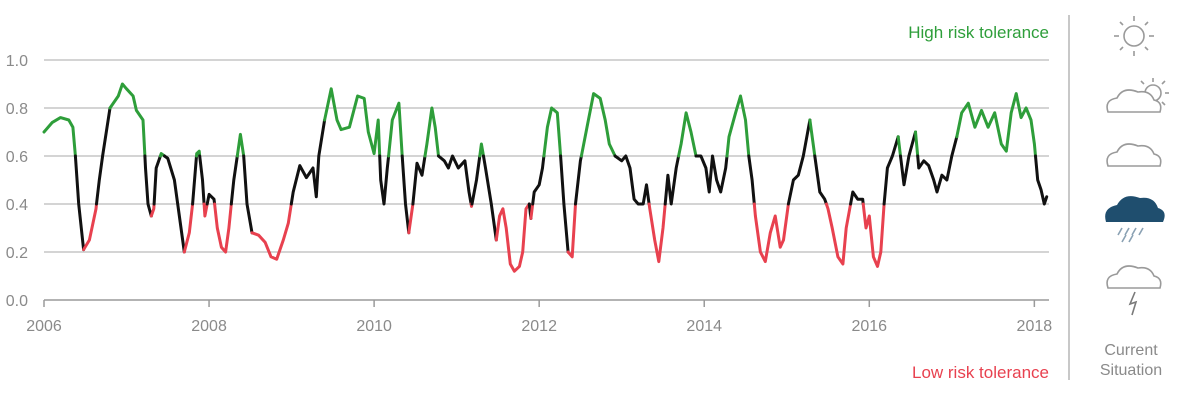 This screenshot has height=402, width=1200. I want to click on x-tick-label: 2018, so click(1035, 326).